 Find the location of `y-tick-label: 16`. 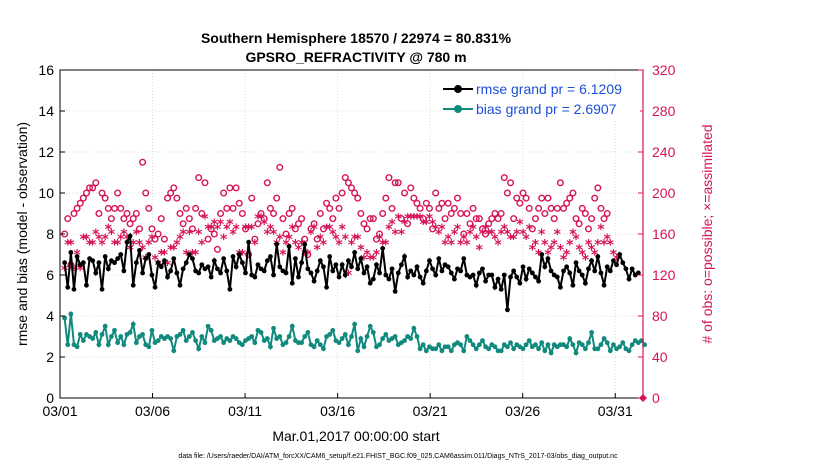

y-tick-label: 16 is located at coordinates (46, 70).